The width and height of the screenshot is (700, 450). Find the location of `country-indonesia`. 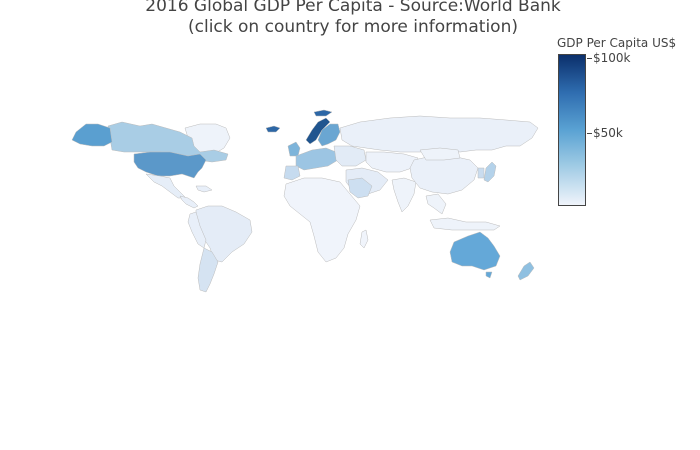

country-indonesia is located at coordinates (465, 224).